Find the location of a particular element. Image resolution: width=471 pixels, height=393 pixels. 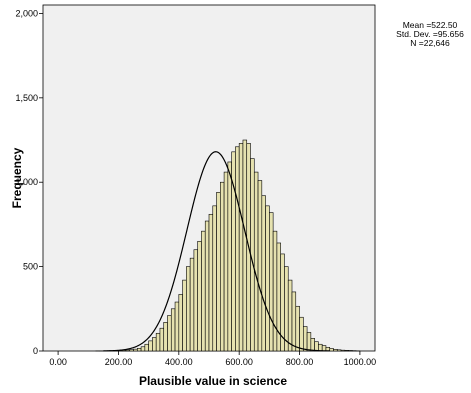

x-tick-label: 600.00 is located at coordinates (239, 362).